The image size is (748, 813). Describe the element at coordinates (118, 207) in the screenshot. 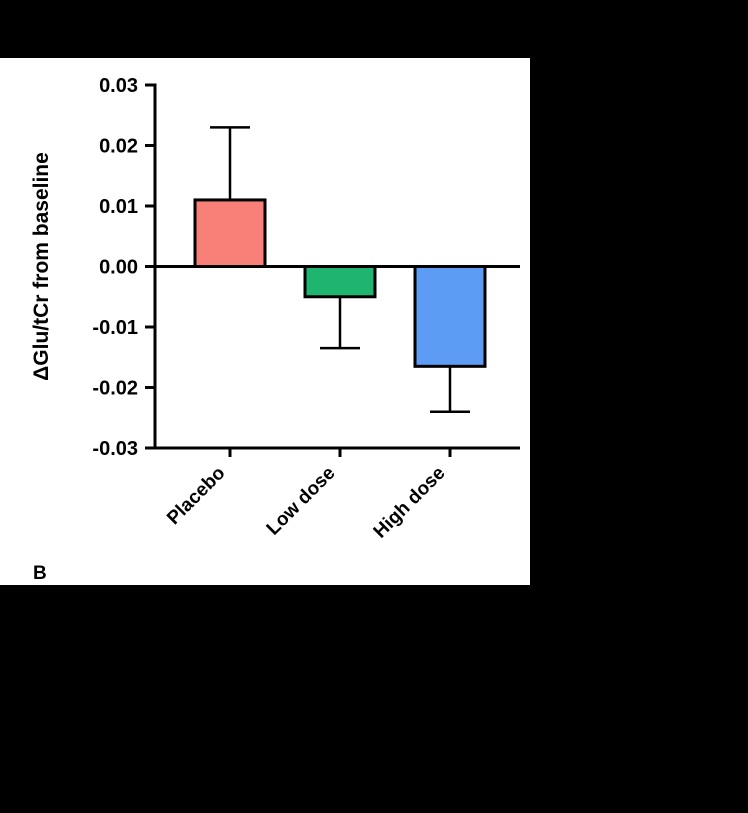

I see `y-tick-label: 0.01` at that location.